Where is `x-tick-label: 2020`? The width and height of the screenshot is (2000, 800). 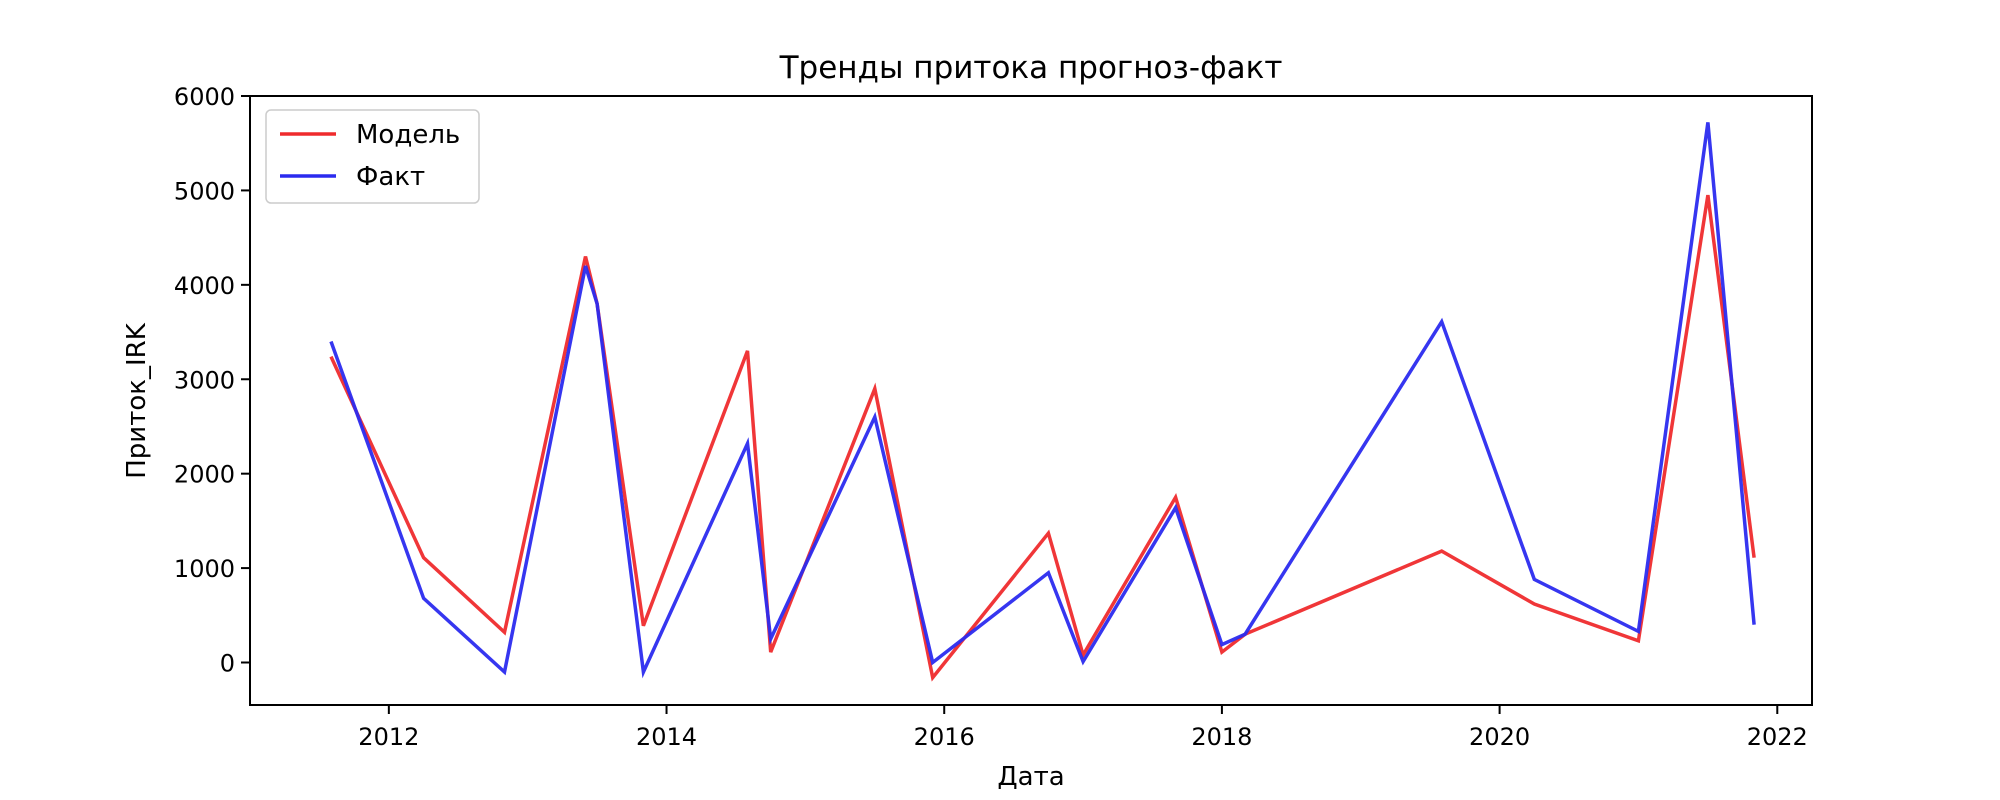
x-tick-label: 2020 is located at coordinates (1499, 737).